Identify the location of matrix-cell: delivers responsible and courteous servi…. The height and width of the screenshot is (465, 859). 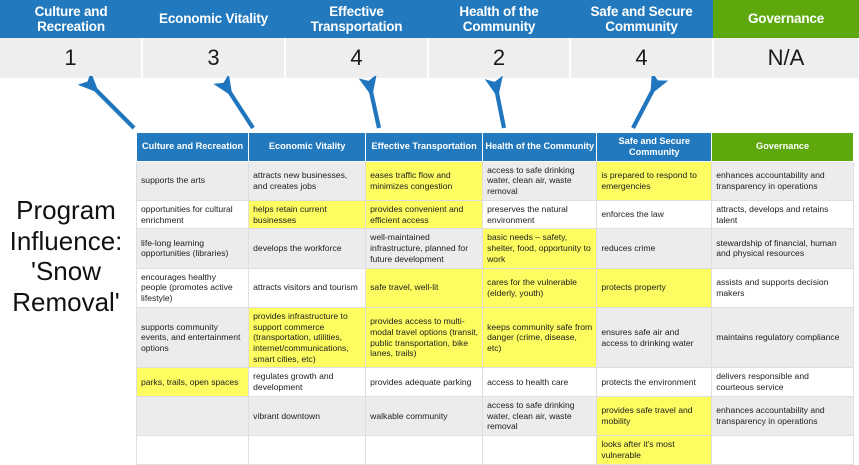
(782, 382).